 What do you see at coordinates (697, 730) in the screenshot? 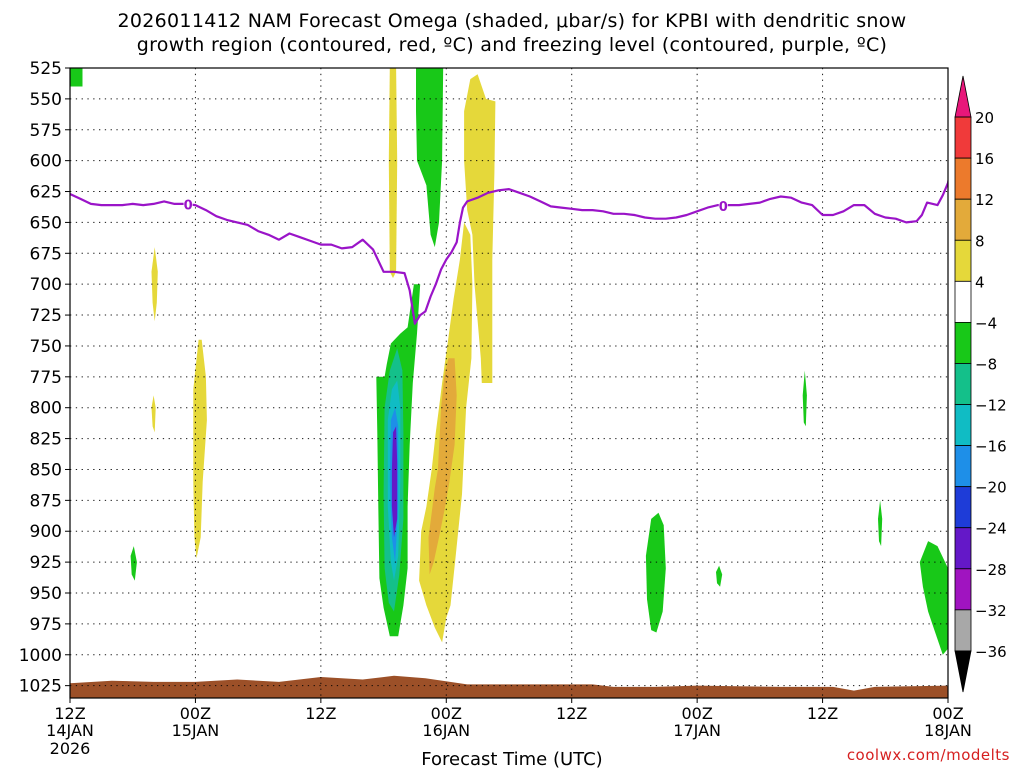
I see `x-tick-date-5: 17JAN` at bounding box center [697, 730].